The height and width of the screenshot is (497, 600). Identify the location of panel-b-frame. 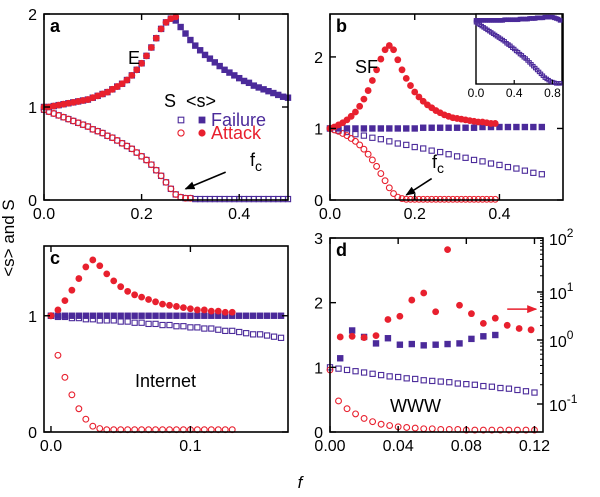
(446, 107).